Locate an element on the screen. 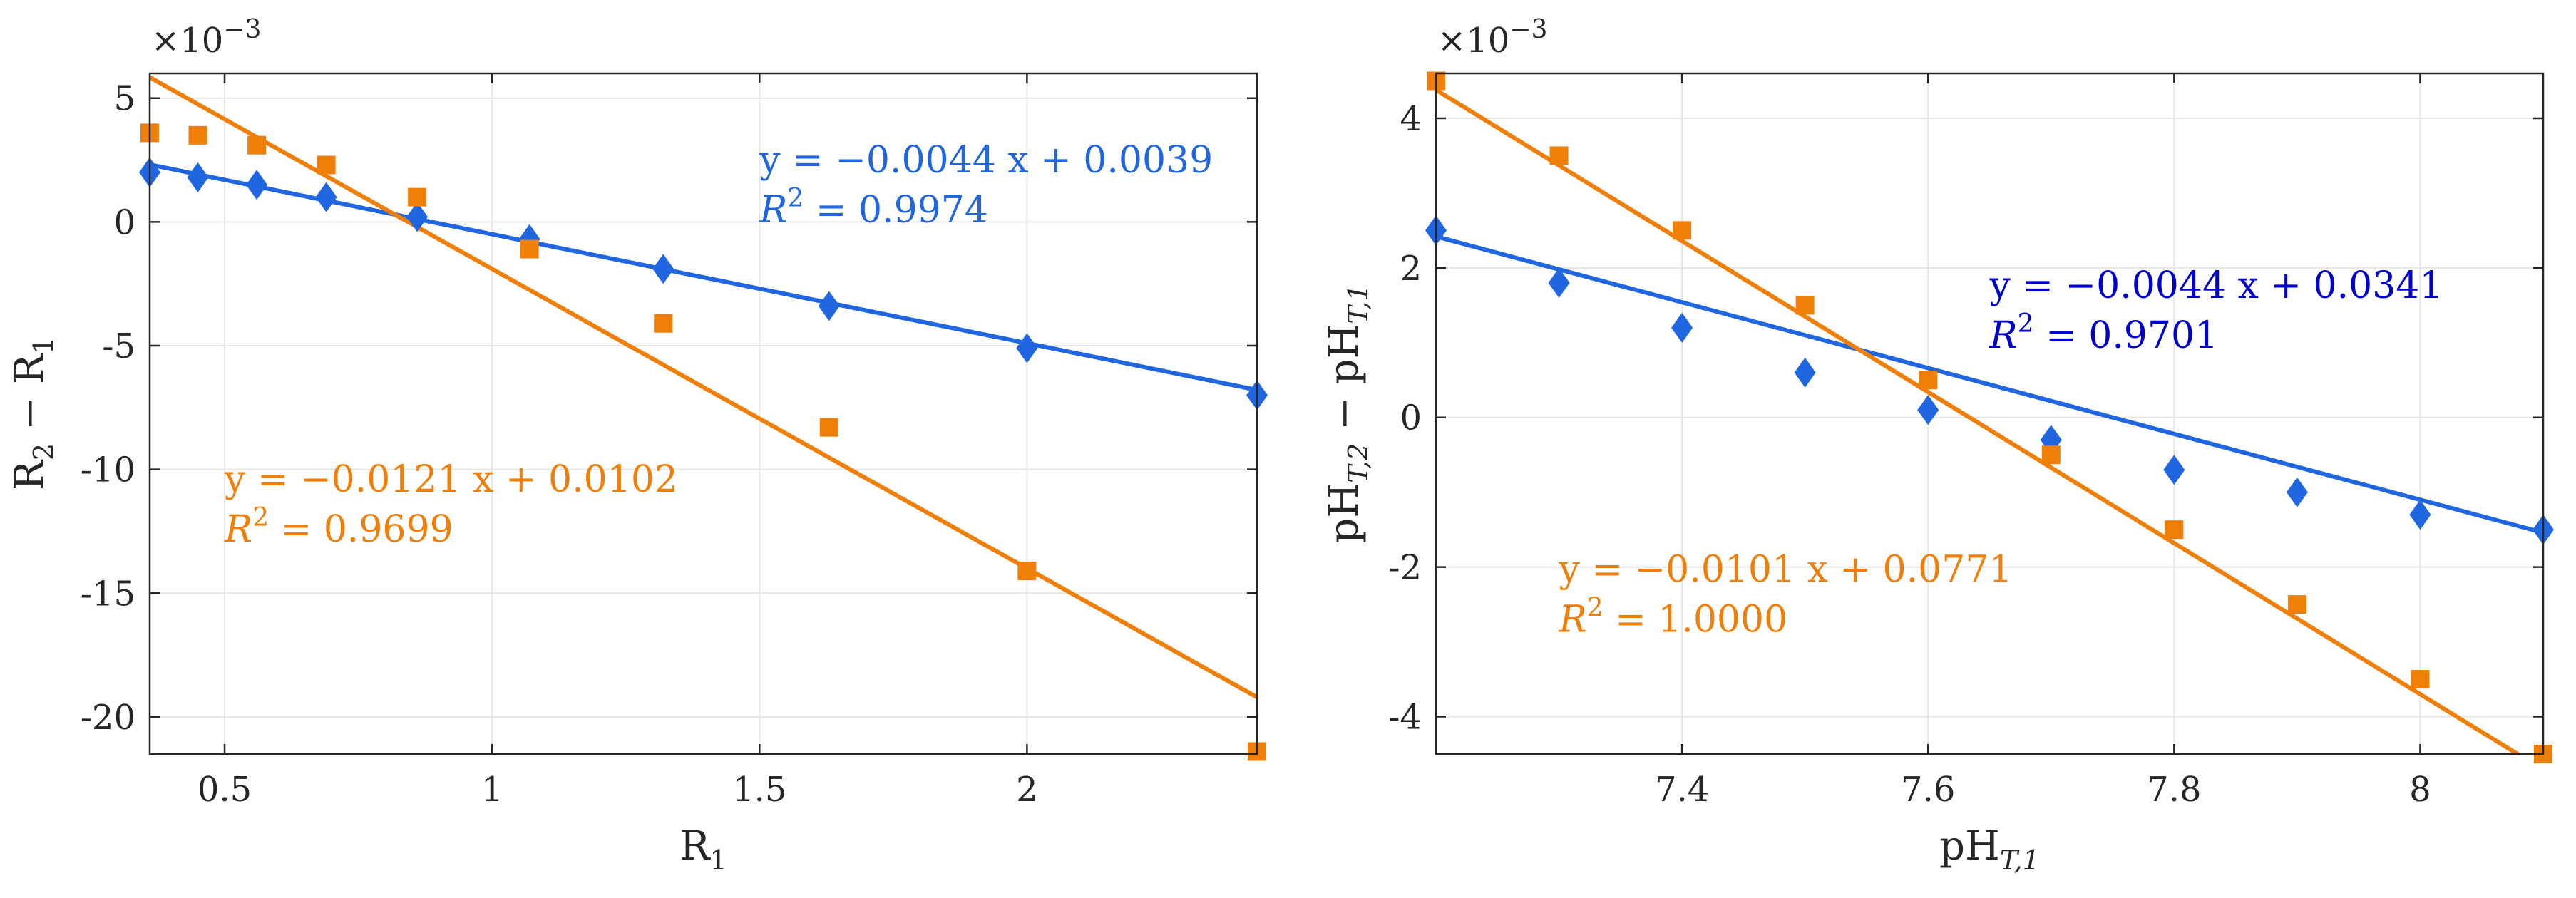  y-axis-label: R2 − R1 is located at coordinates (32, 414).